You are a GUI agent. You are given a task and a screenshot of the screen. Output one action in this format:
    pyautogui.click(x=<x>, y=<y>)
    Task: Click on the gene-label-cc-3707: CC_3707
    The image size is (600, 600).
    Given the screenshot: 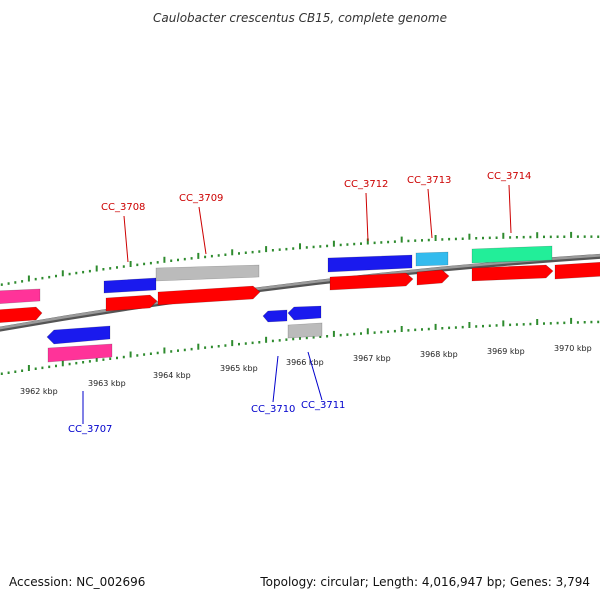 What is the action you would take?
    pyautogui.click(x=90, y=429)
    